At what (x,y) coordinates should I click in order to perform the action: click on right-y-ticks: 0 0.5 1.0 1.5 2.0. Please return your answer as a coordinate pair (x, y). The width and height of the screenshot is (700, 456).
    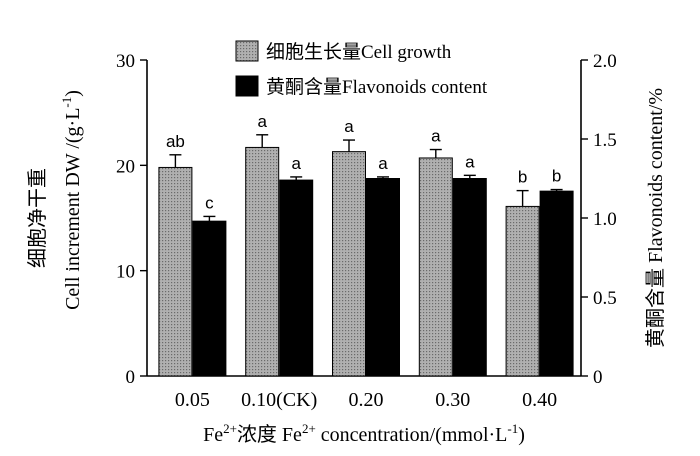
    Looking at the image, I should click on (599, 219).